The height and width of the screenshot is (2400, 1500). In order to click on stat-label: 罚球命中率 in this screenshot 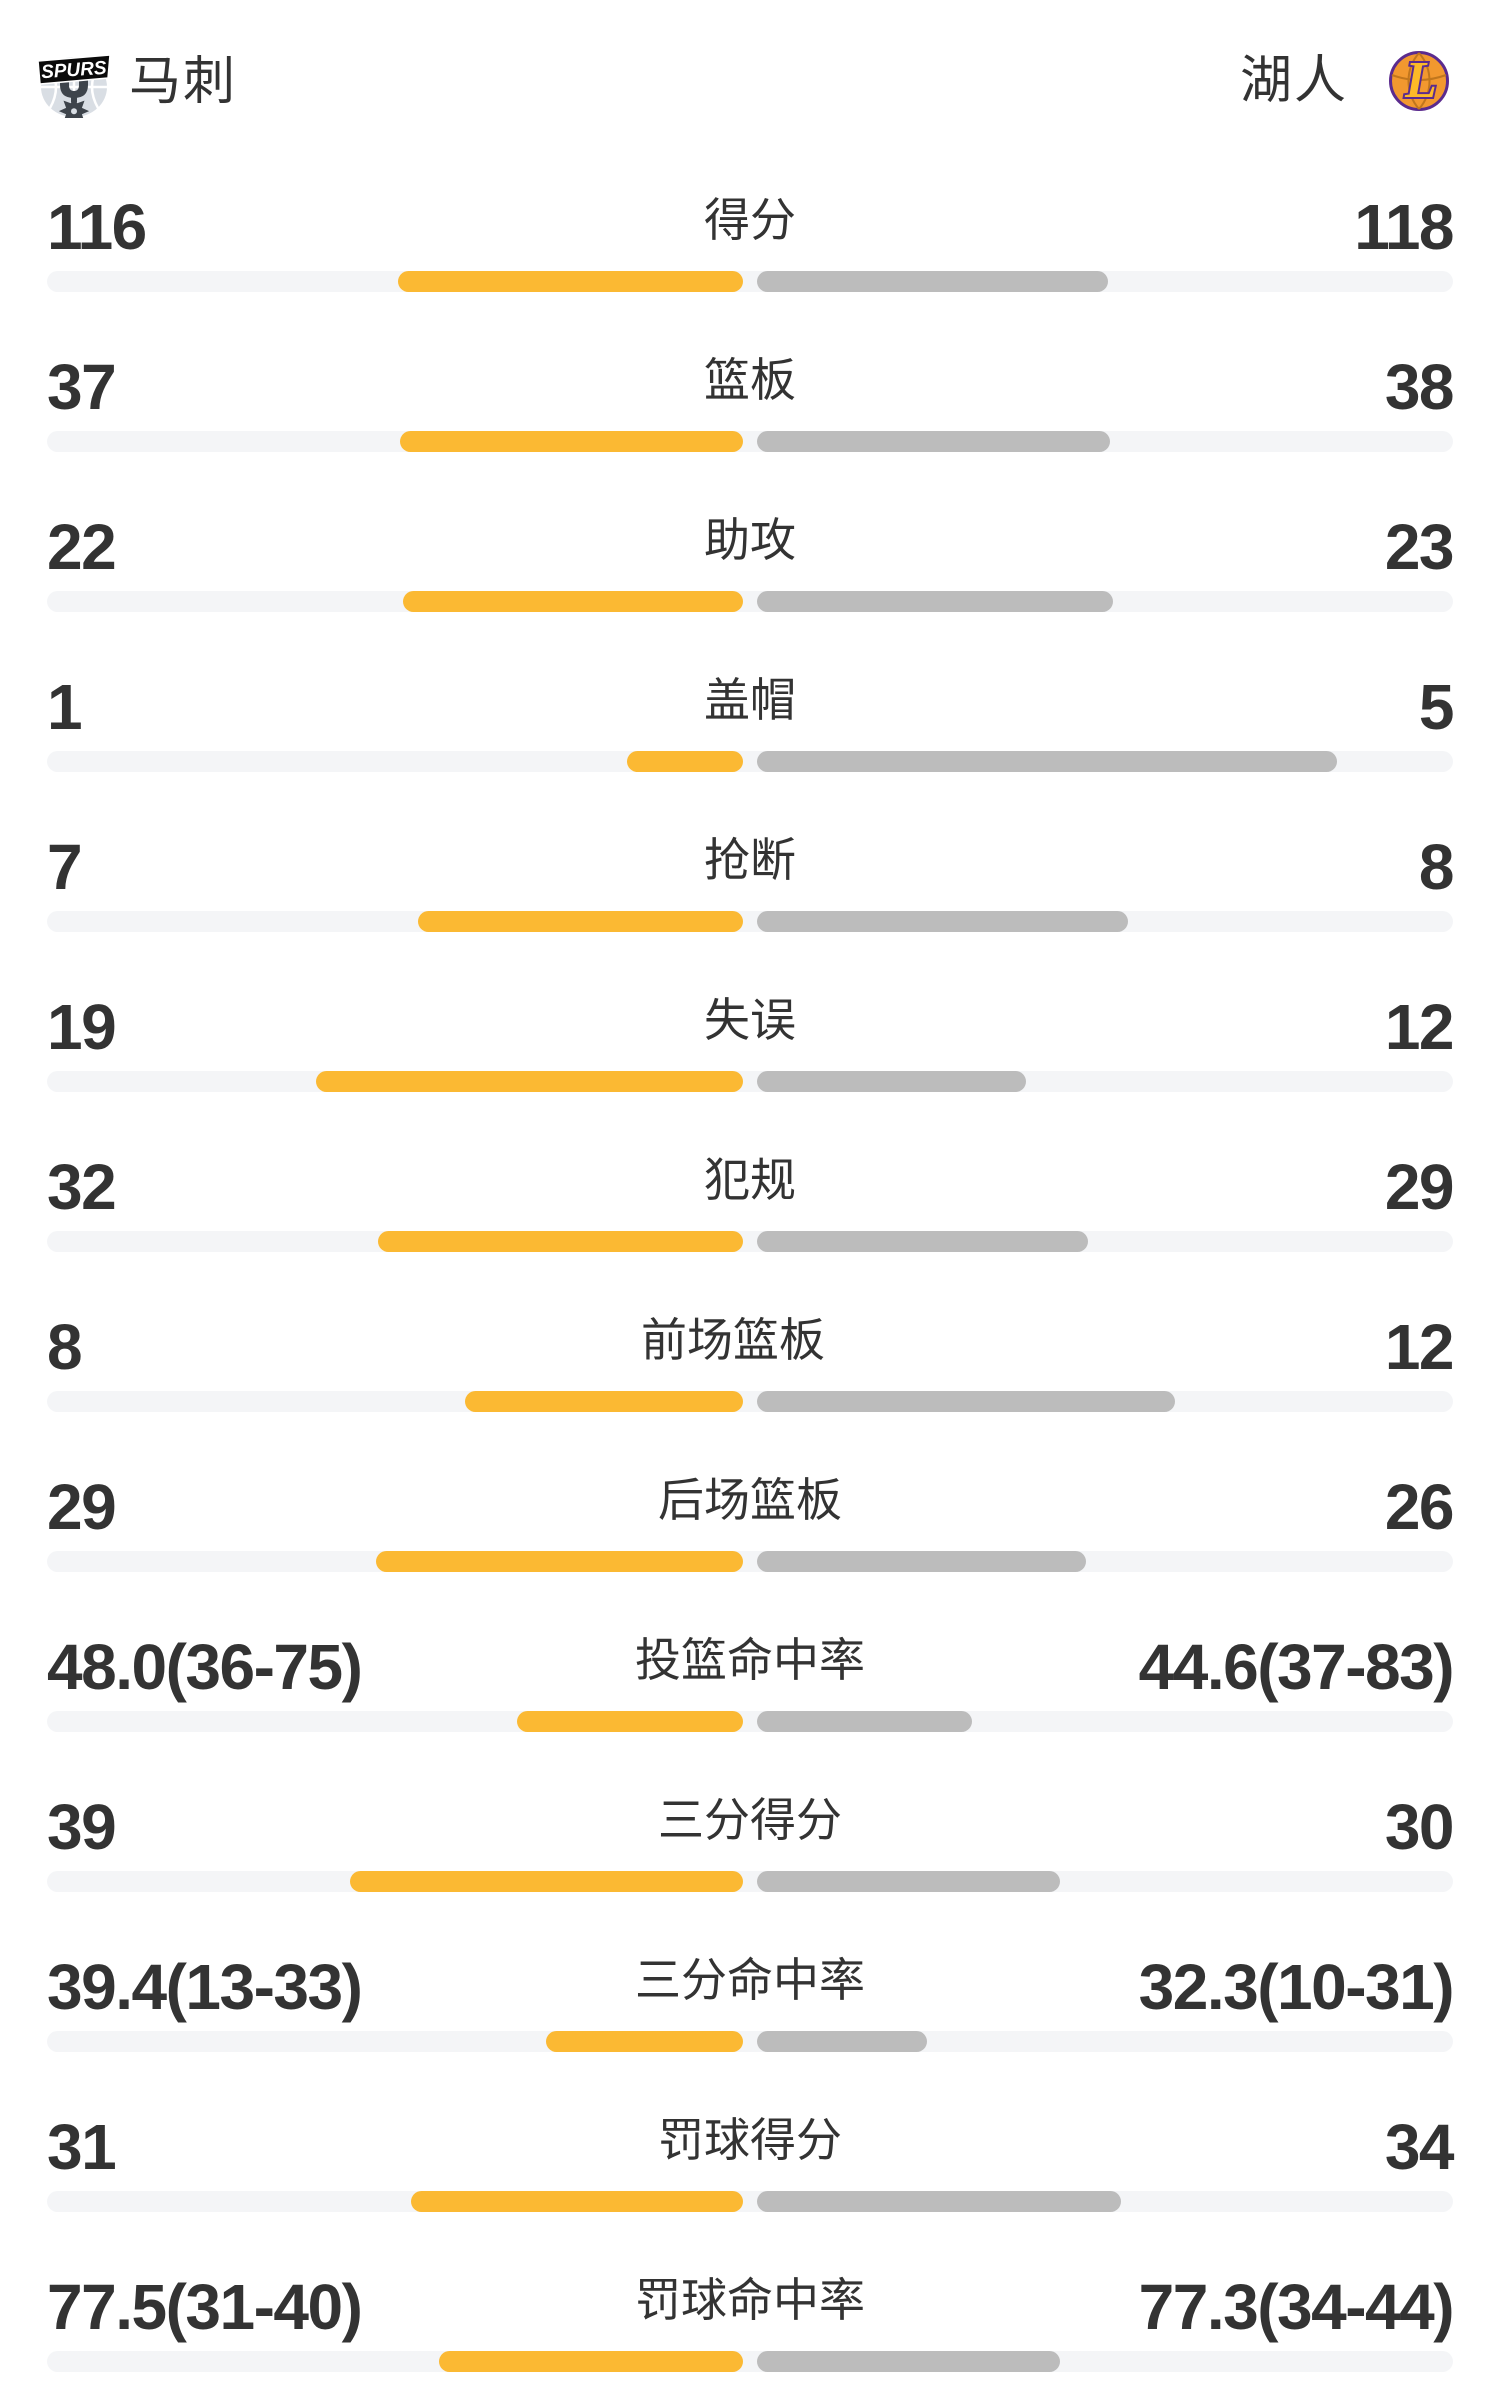, I will do `click(750, 2300)`.